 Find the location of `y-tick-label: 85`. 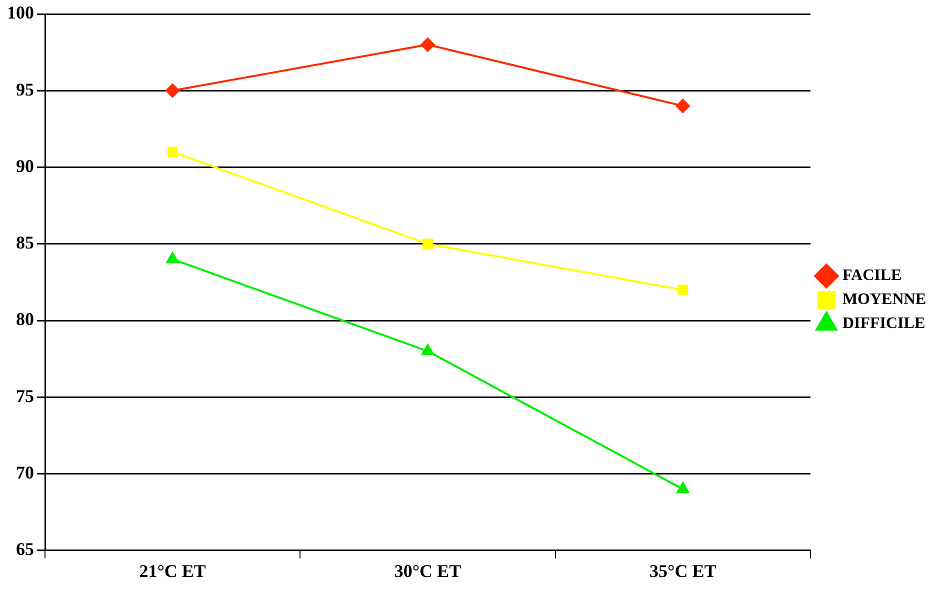

y-tick-label: 85 is located at coordinates (25, 242).